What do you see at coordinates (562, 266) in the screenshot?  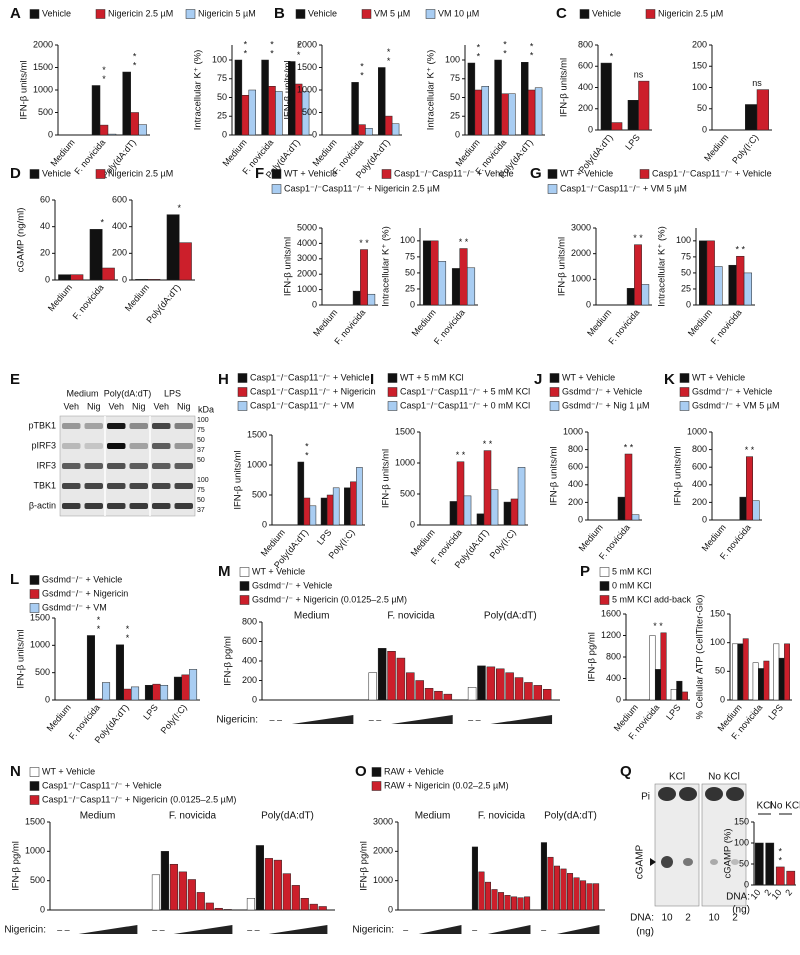 I see `y-axis-label: IFN-β units/ml` at bounding box center [562, 266].